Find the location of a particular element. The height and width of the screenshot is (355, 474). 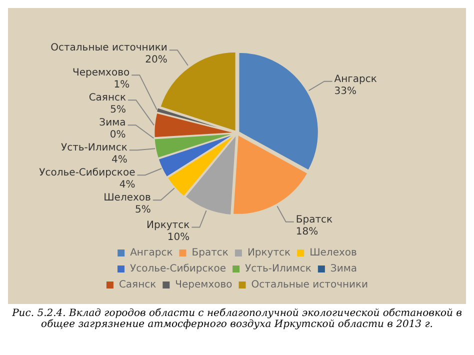

legend-label: Иркутск is located at coordinates (269, 253).